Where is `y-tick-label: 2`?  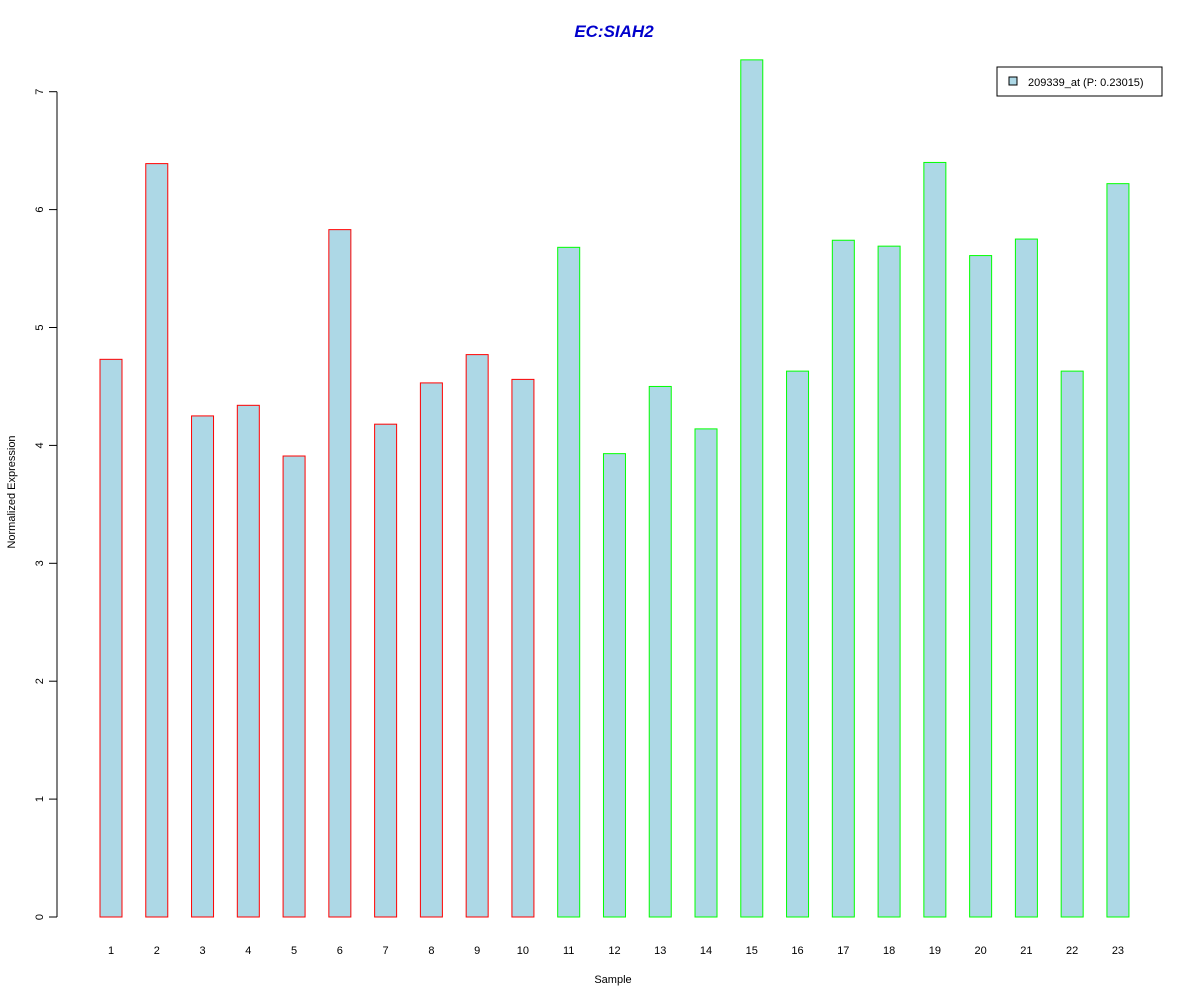
y-tick-label: 2 is located at coordinates (40, 681).